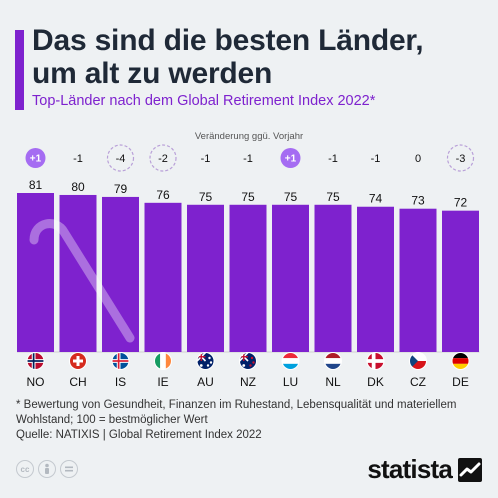  Describe the element at coordinates (290, 382) in the screenshot. I see `category-label: LU` at that location.